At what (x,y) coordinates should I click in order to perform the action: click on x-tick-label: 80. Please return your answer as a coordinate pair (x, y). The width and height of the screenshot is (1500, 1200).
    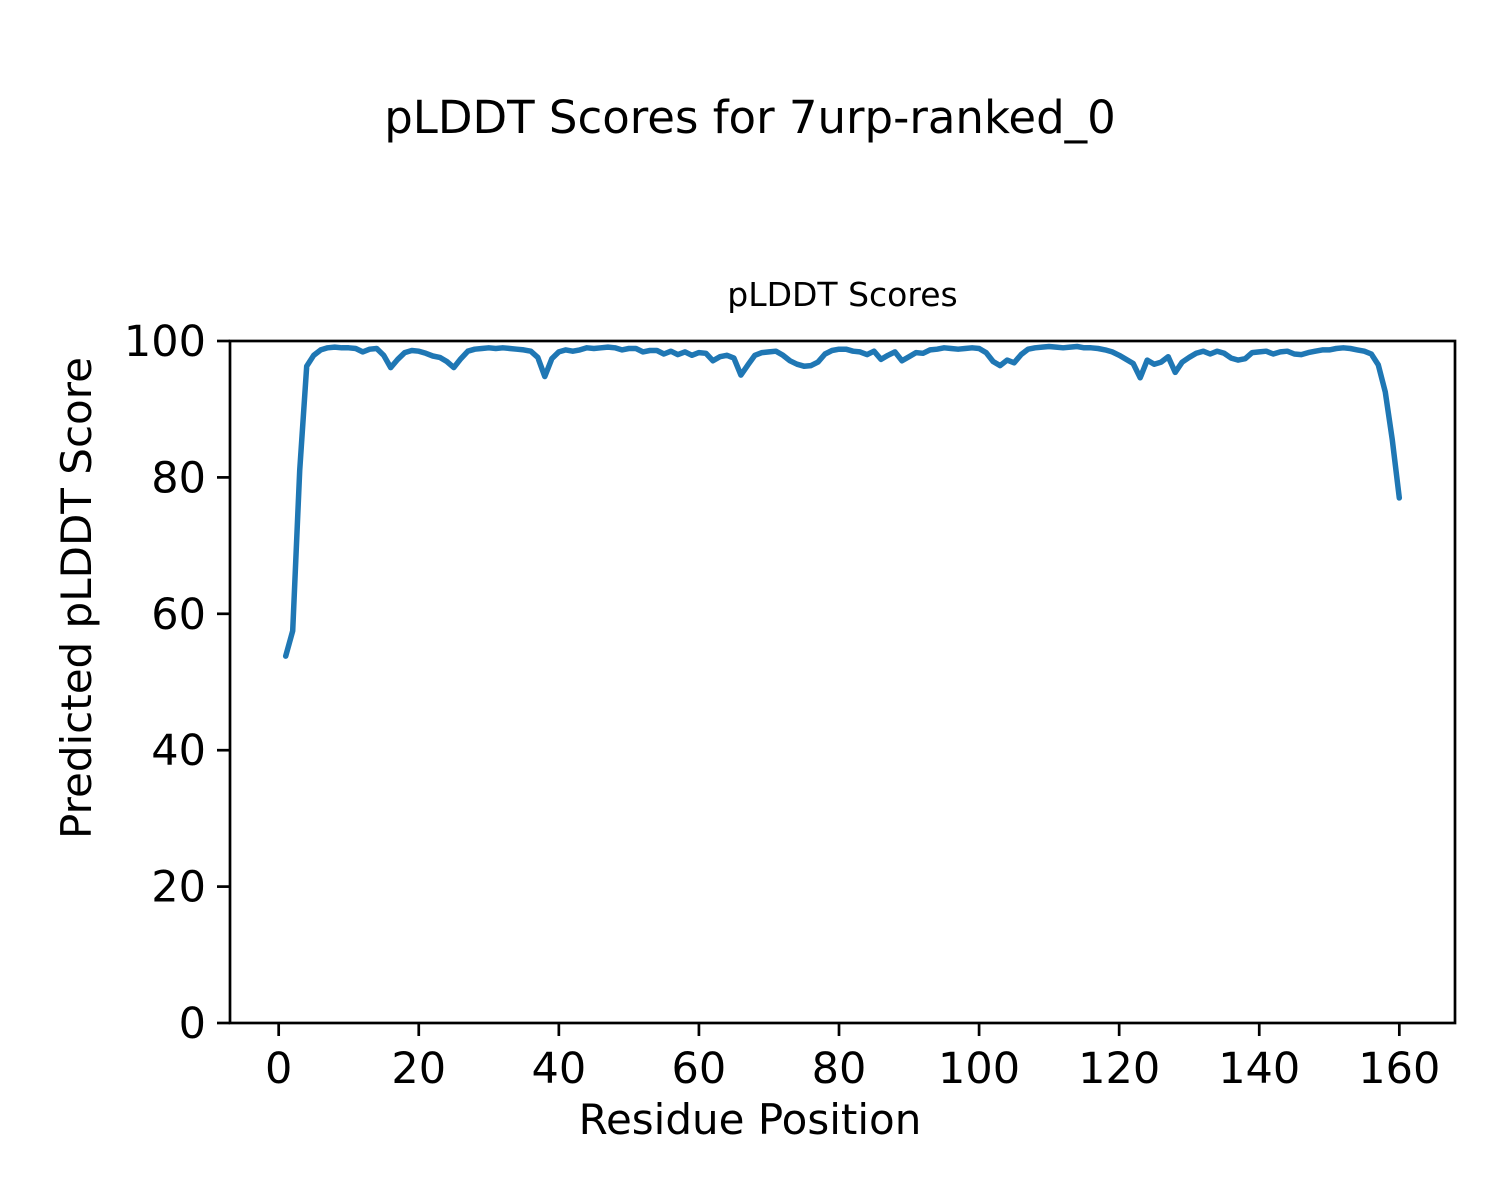
    Looking at the image, I should click on (839, 1069).